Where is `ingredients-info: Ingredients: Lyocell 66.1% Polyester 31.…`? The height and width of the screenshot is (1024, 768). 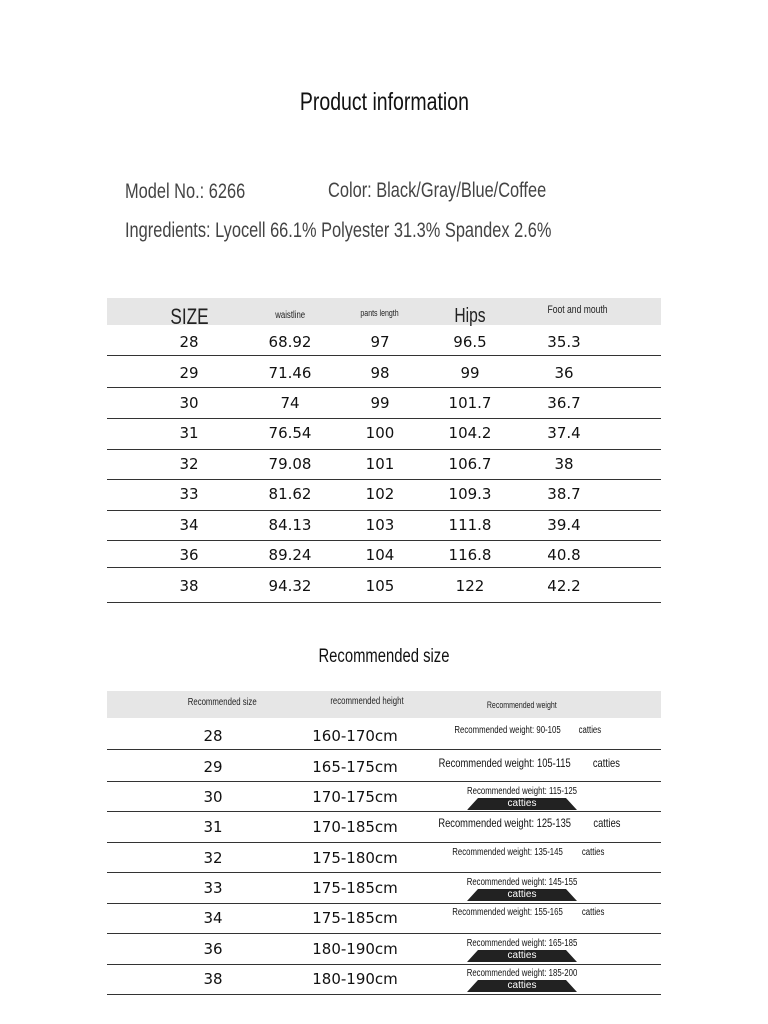 ingredients-info: Ingredients: Lyocell 66.1% Polyester 31.… is located at coordinates (338, 230).